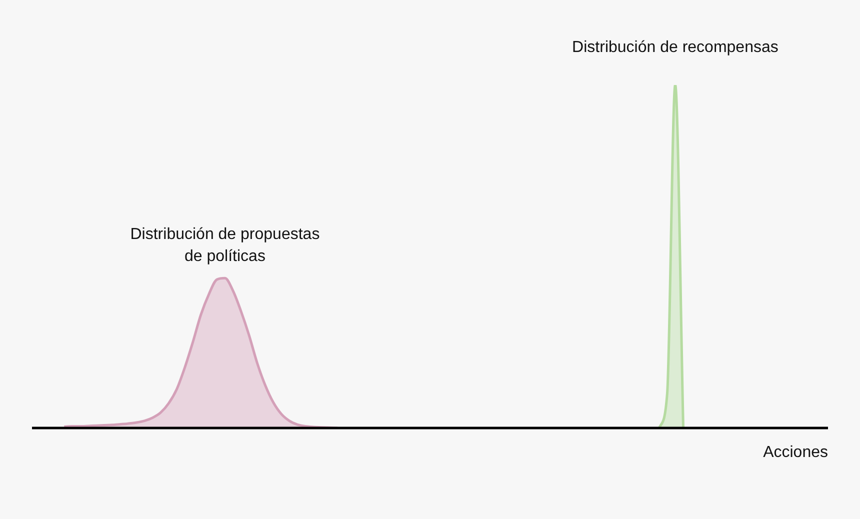  I want to click on x-axis-title: Acciones, so click(795, 453).